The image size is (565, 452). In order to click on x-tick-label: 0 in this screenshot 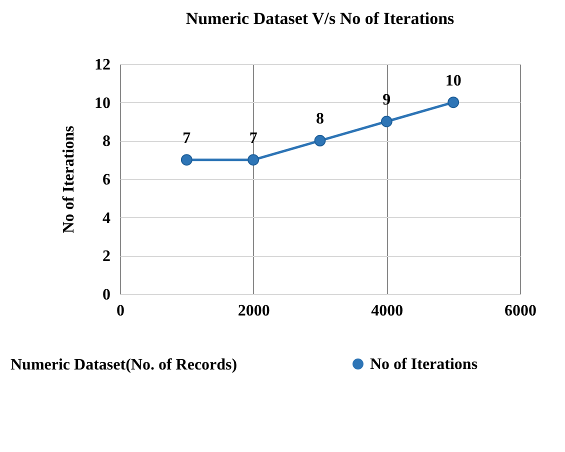, I will do `click(120, 311)`.